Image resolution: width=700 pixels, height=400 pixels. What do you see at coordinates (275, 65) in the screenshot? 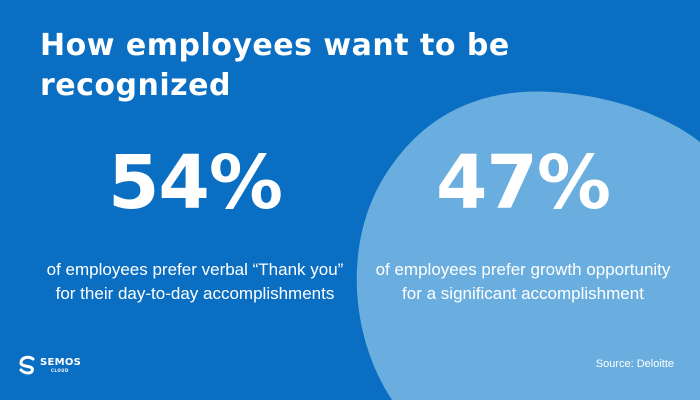
I see `page-title: How employees want to be recognized` at bounding box center [275, 65].